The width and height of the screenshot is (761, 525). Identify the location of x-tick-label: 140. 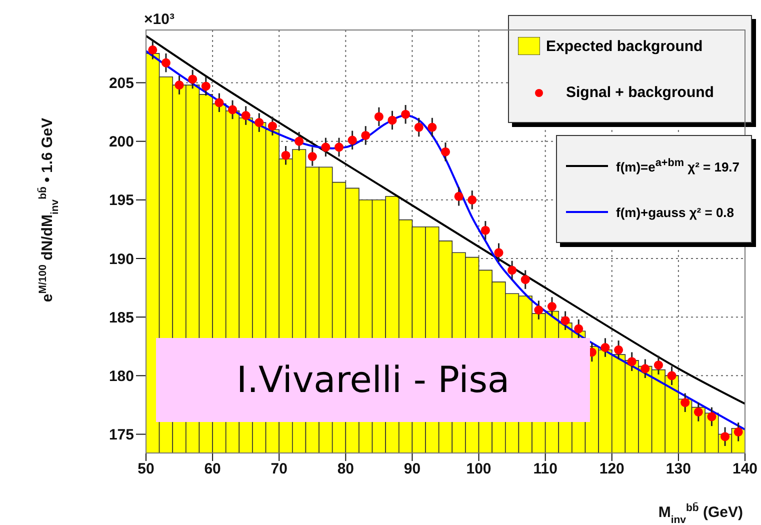
(745, 469).